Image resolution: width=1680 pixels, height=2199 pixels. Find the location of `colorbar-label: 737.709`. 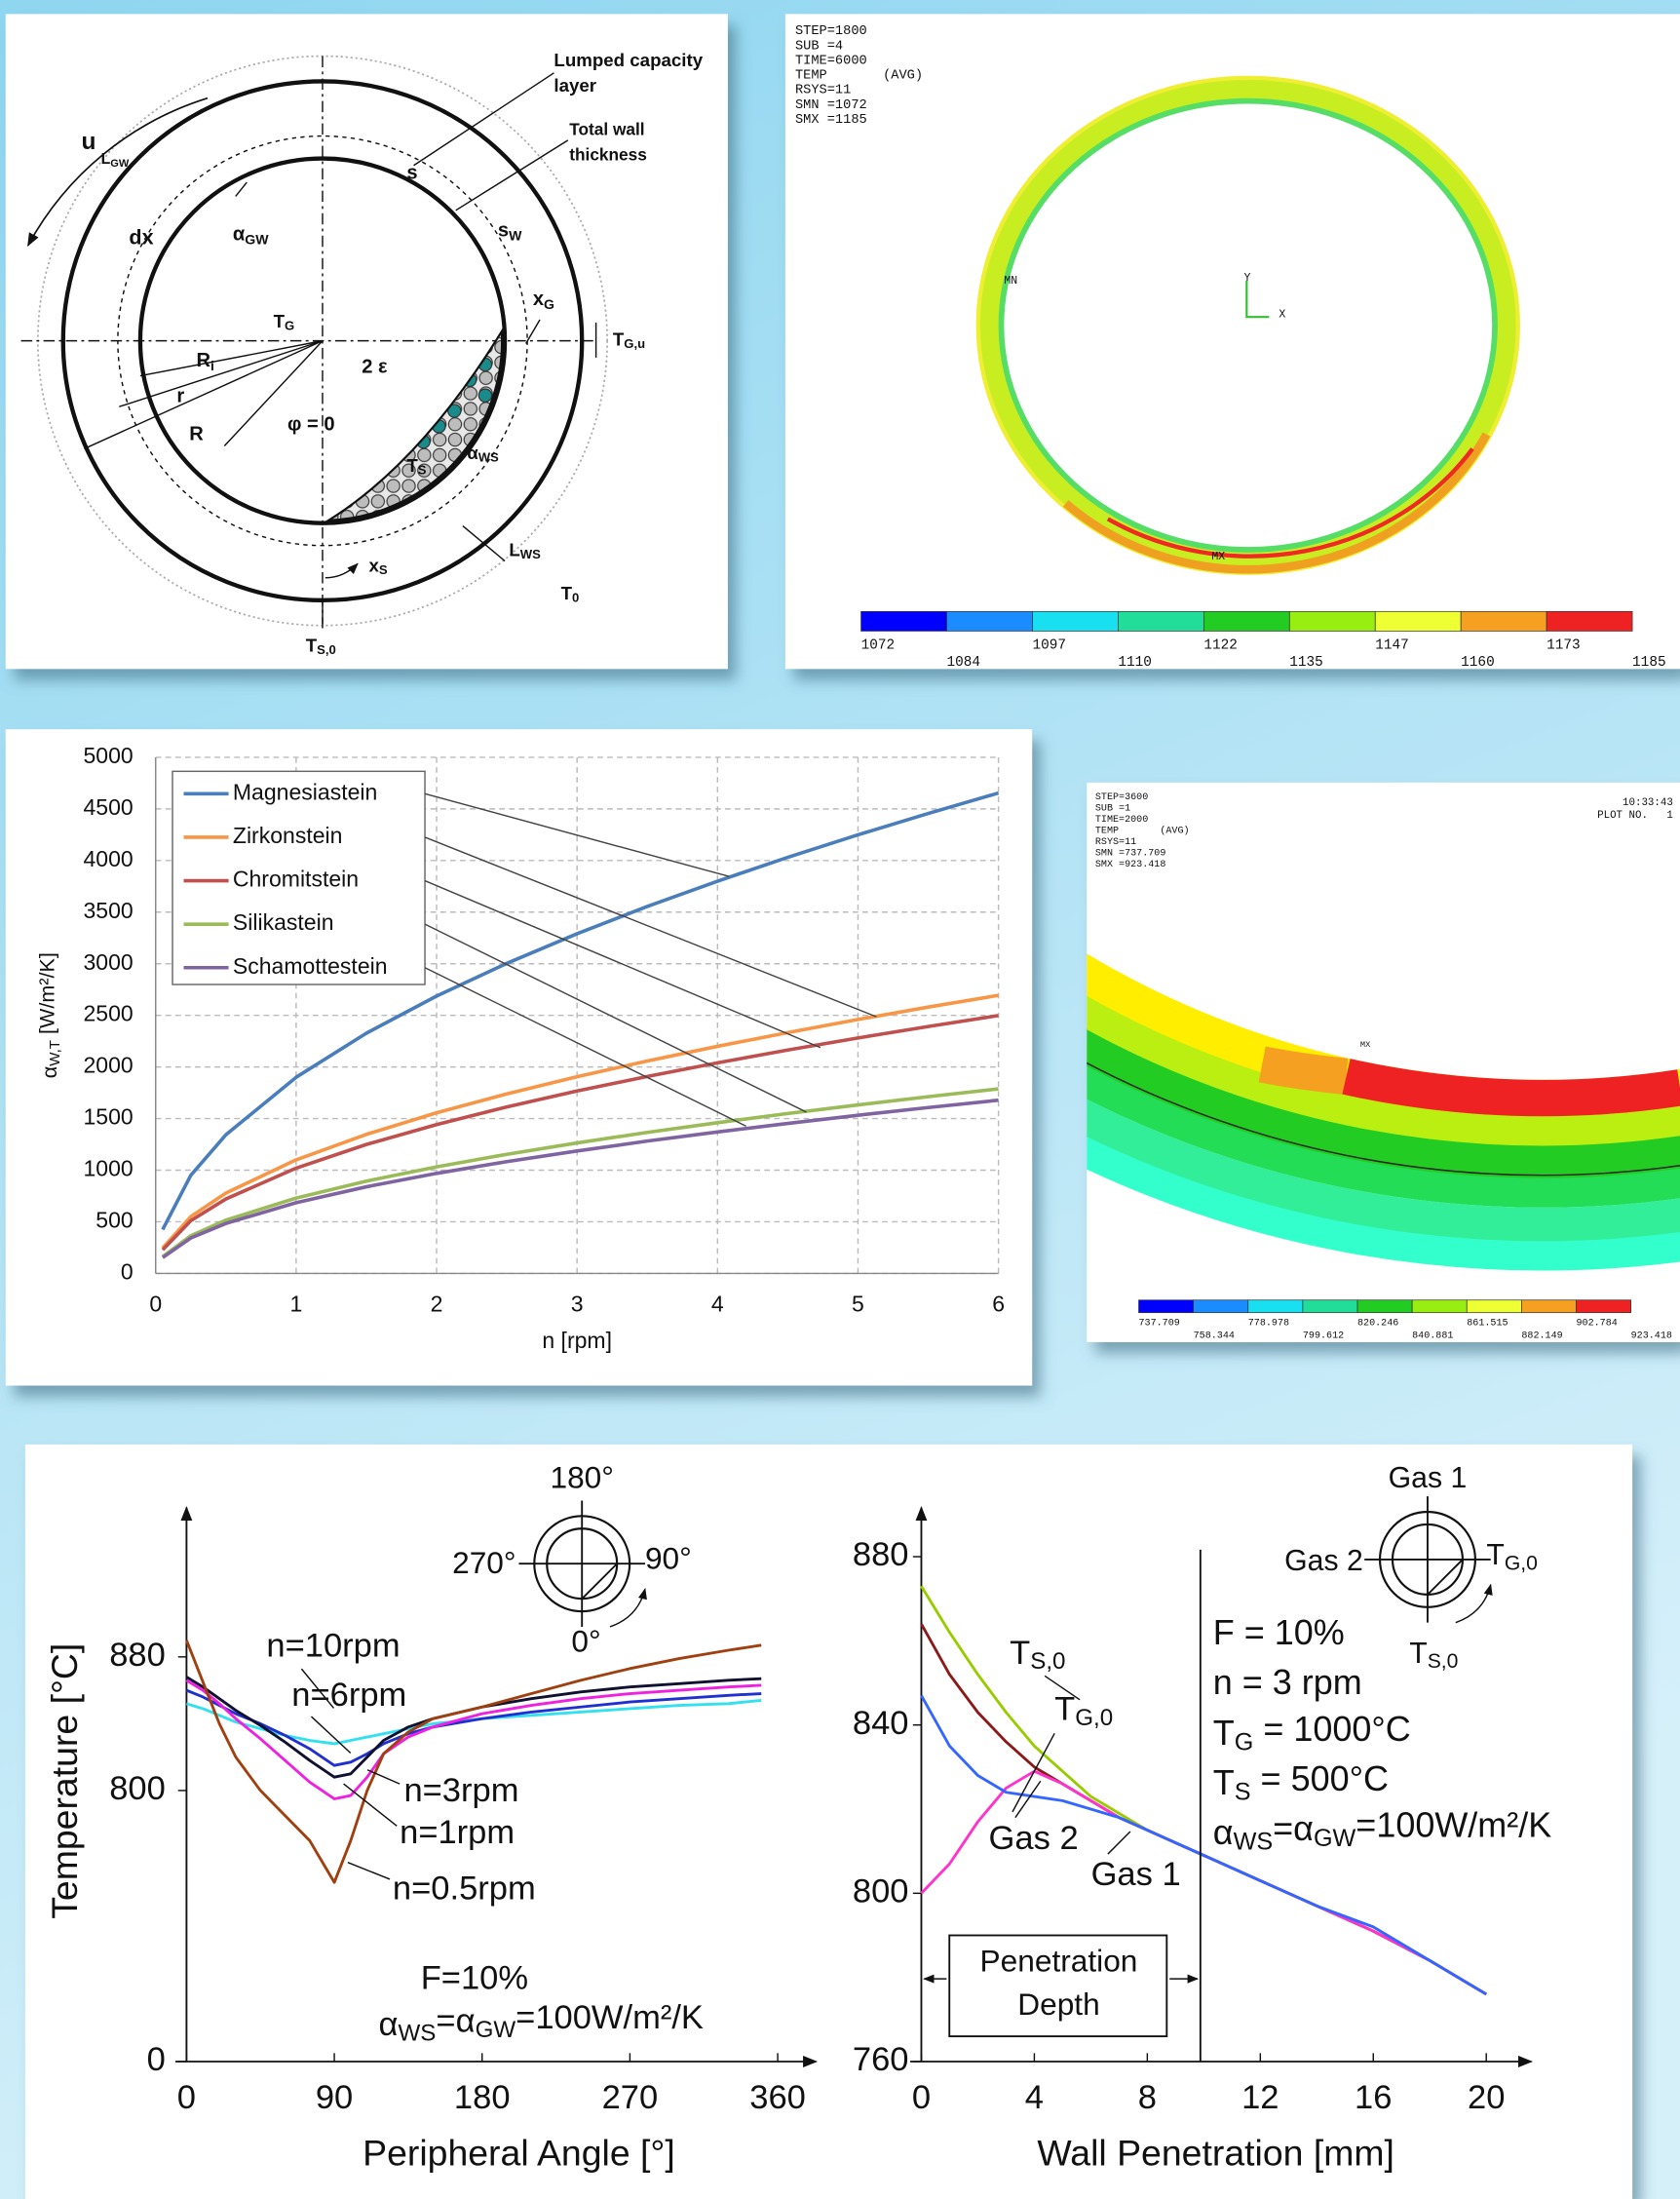

colorbar-label: 737.709 is located at coordinates (1159, 1324).